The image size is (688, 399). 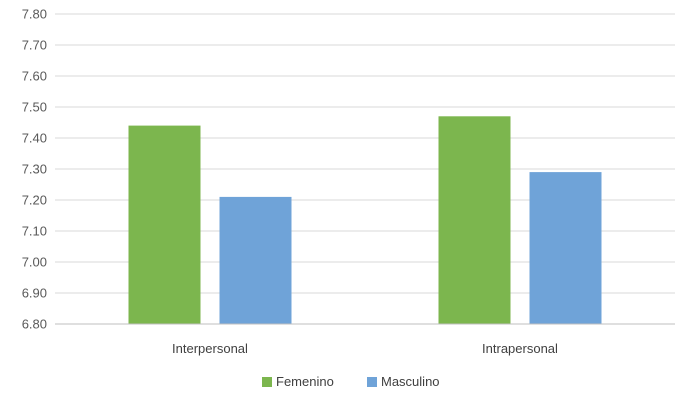 What do you see at coordinates (34, 324) in the screenshot?
I see `y-tick-label: 6.80` at bounding box center [34, 324].